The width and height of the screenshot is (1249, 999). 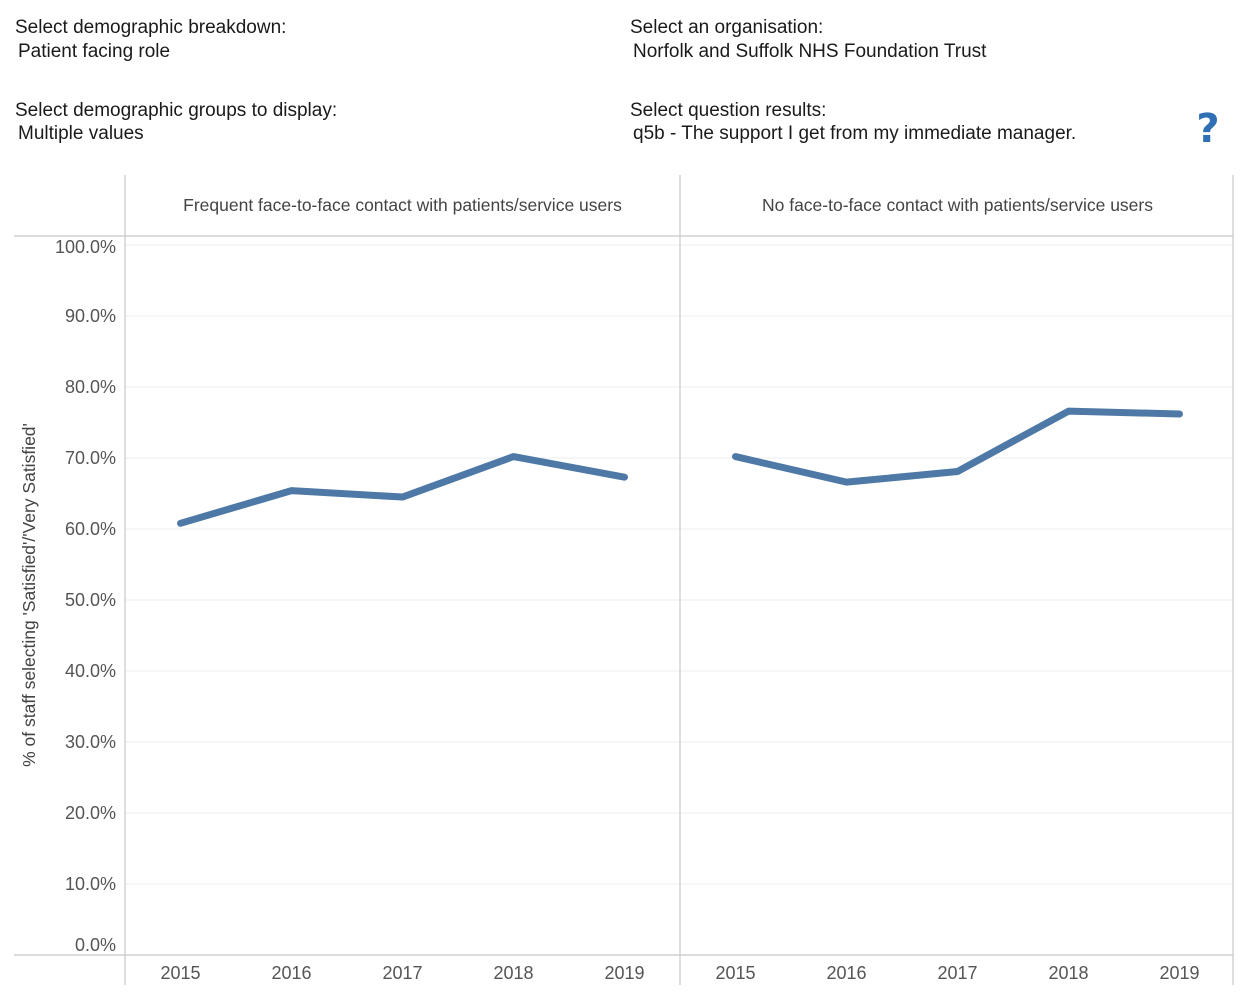 What do you see at coordinates (90, 387) in the screenshot?
I see `y-tick-label: 80.0%` at bounding box center [90, 387].